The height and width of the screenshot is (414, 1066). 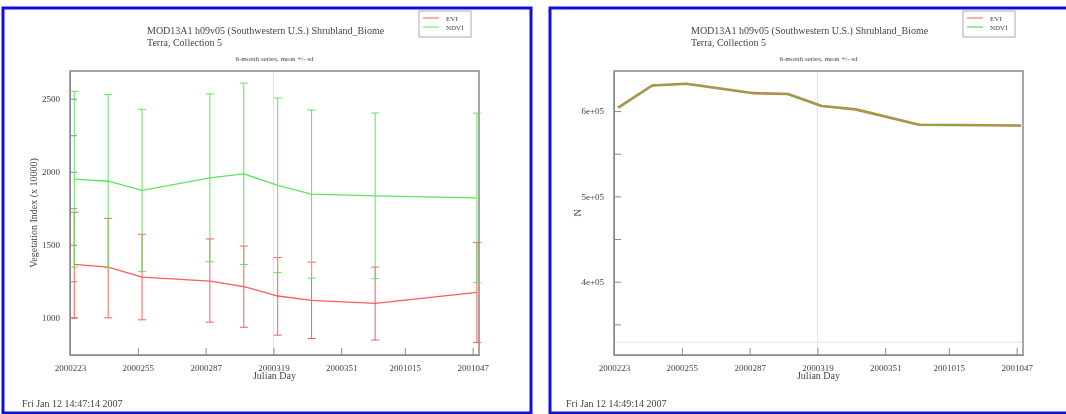 I want to click on text: Fri Jan 12 14:47:14 2007, so click(x=72, y=403).